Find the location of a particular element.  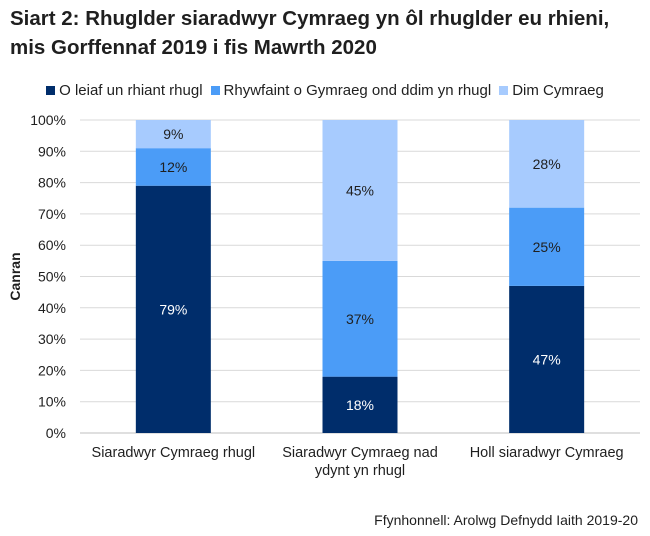

data-label: 12% is located at coordinates (173, 167).